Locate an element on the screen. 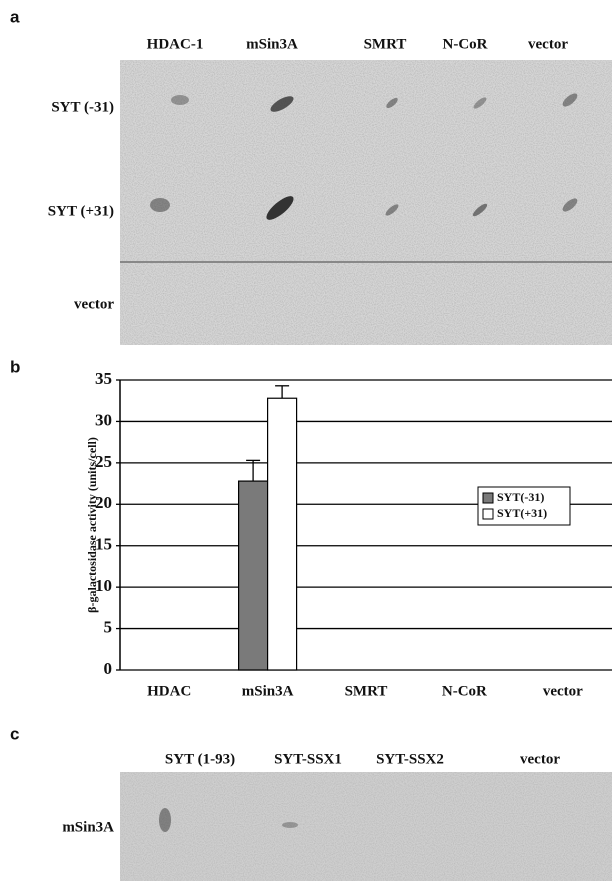 This screenshot has width=612, height=881. y-tick-label: 0 is located at coordinates (108, 668).